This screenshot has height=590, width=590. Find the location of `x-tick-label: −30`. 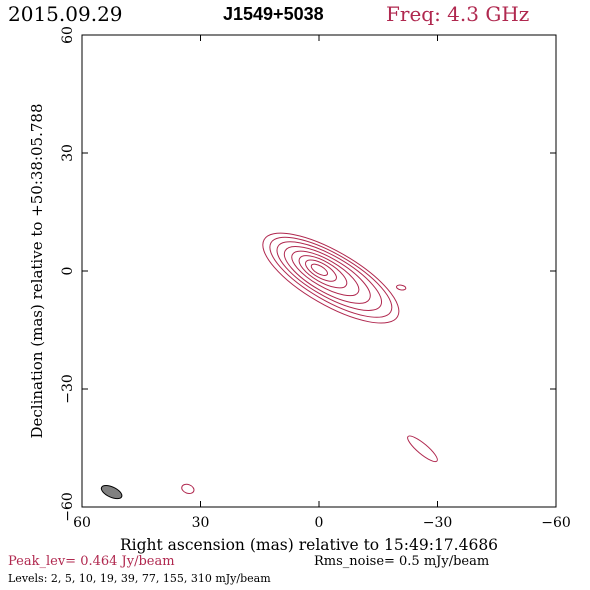

x-tick-label: −30 is located at coordinates (438, 523).